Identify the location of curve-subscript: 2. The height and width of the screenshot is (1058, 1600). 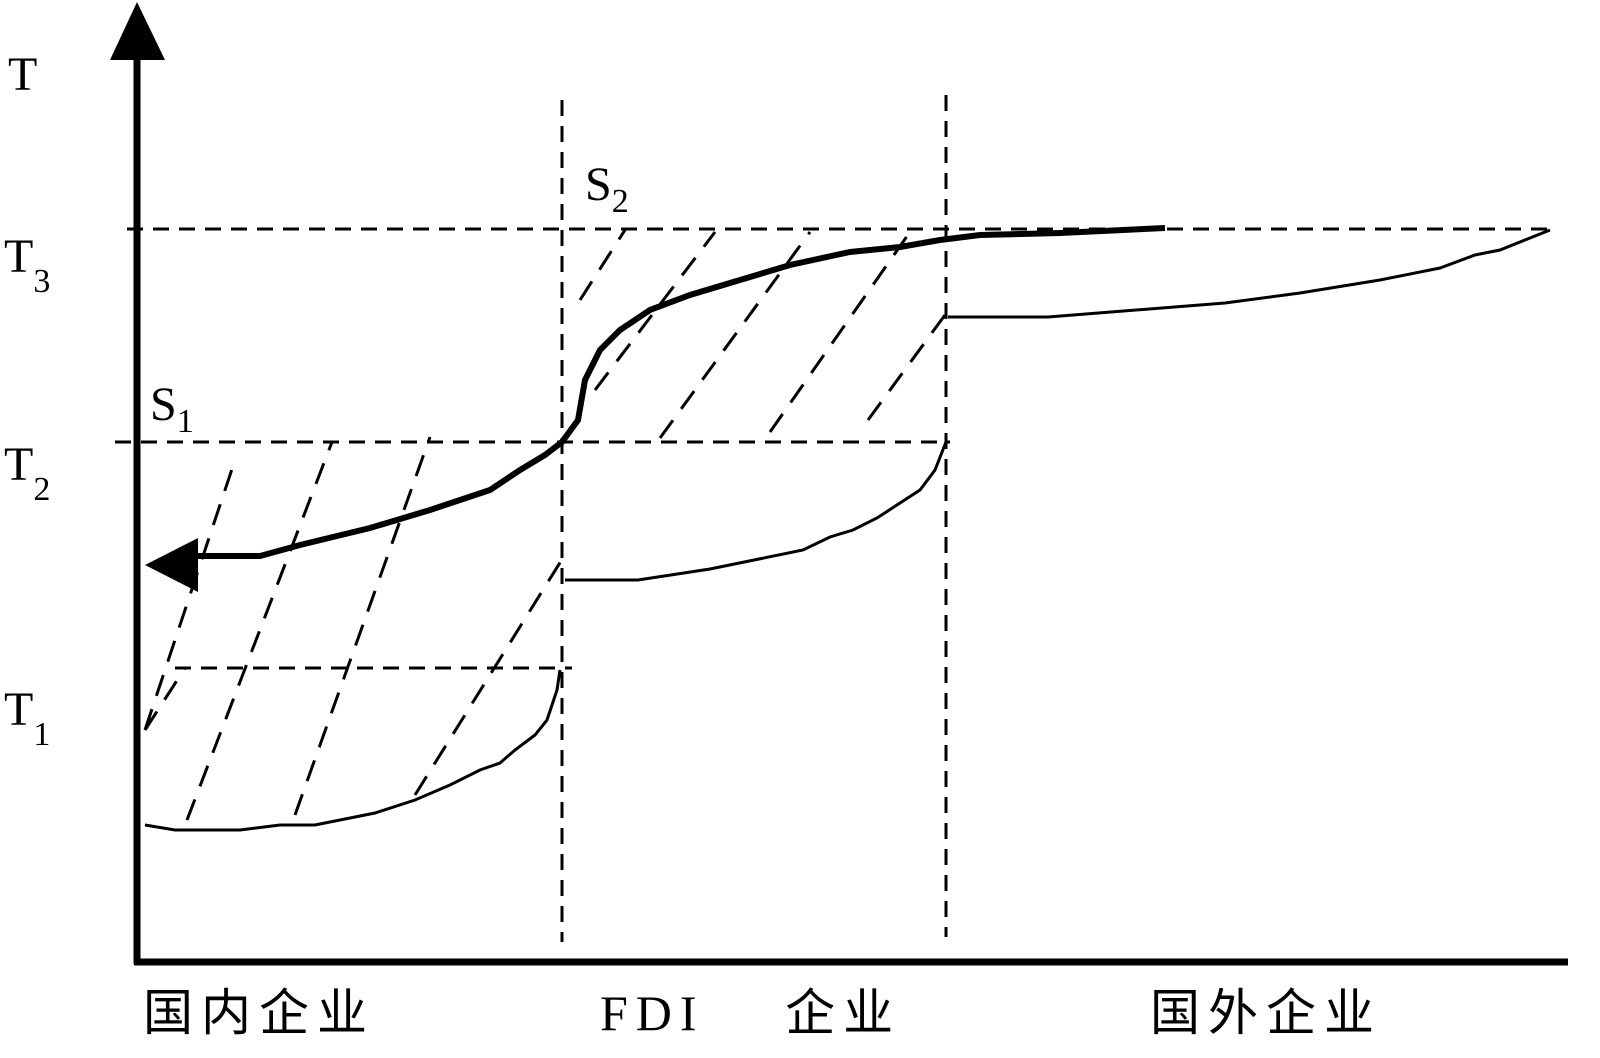
(620, 201).